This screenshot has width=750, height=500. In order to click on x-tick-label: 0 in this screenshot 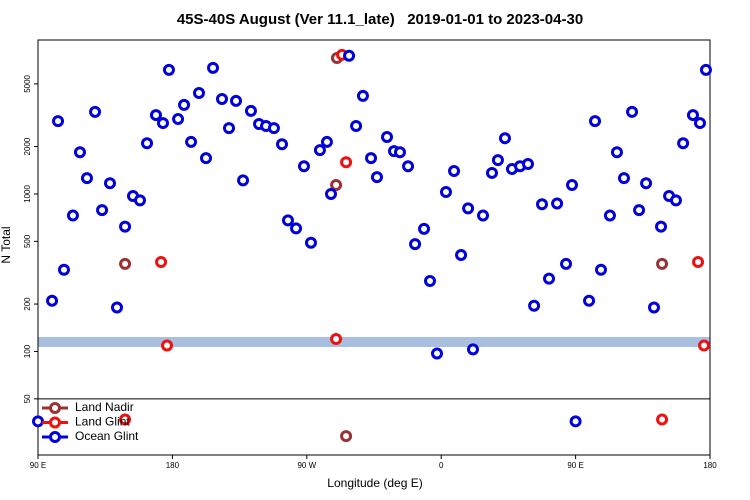, I will do `click(441, 465)`.